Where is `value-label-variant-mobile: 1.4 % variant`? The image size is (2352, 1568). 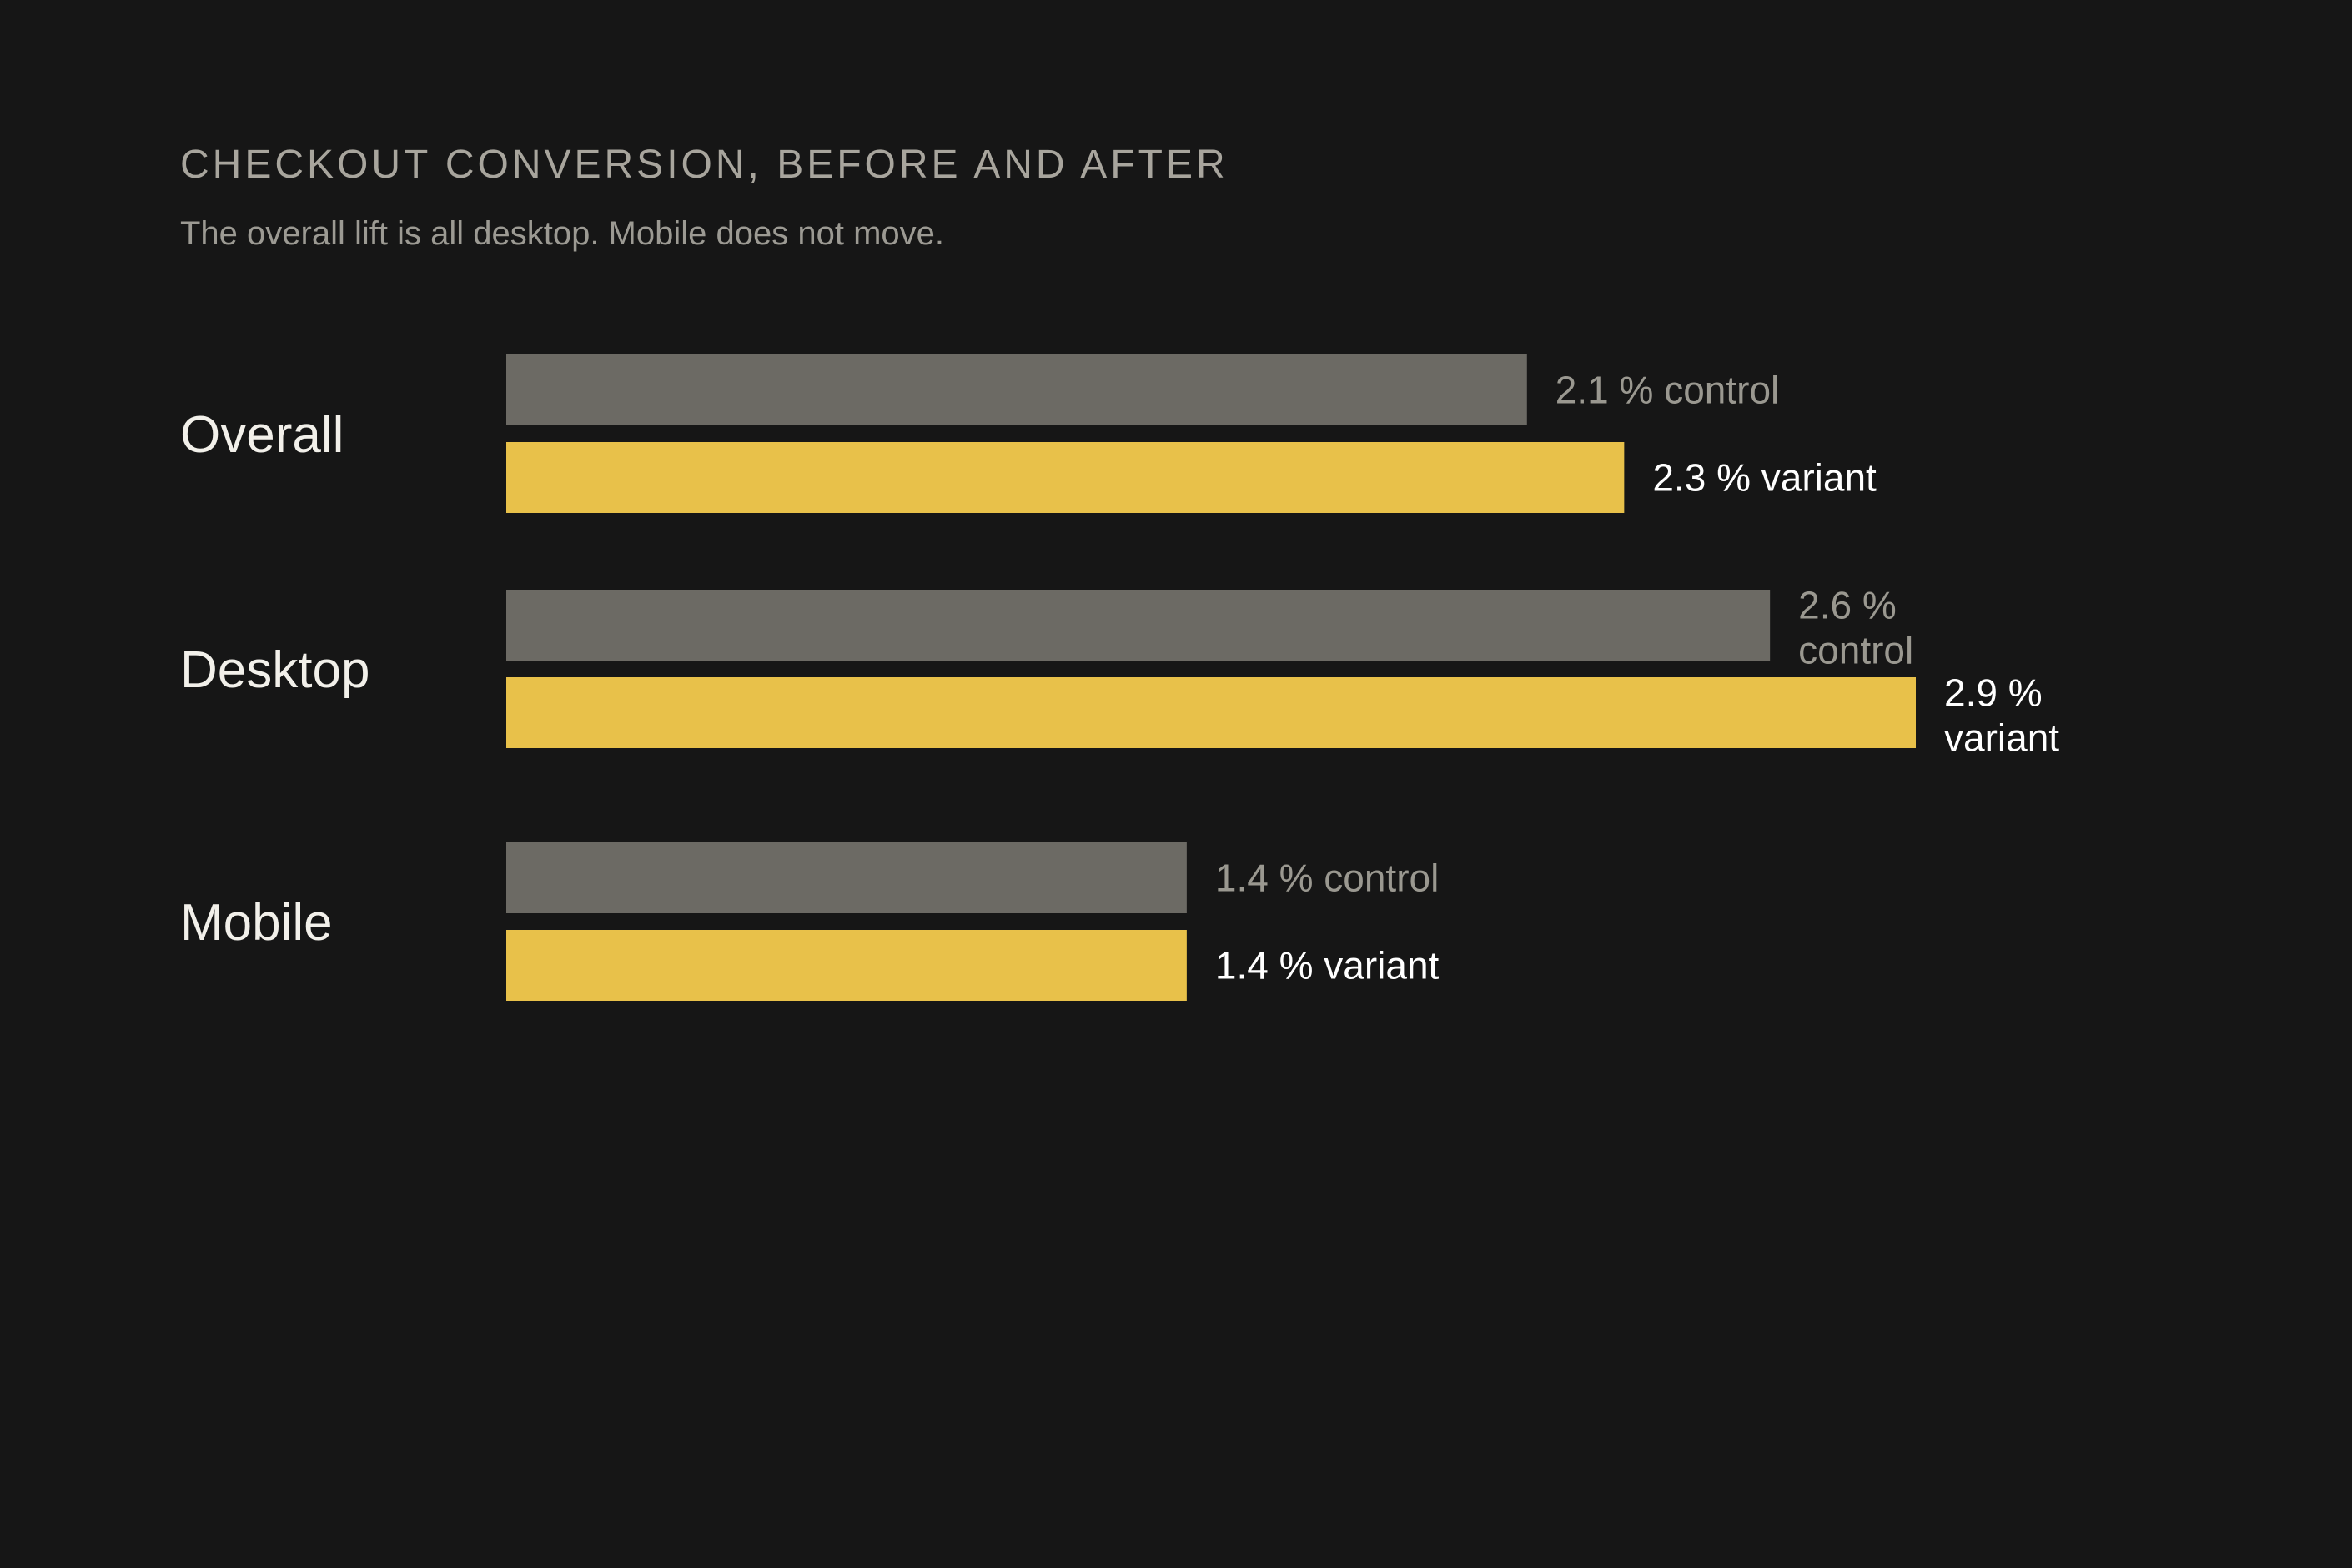
value-label-variant-mobile: 1.4 % variant is located at coordinates (1327, 966).